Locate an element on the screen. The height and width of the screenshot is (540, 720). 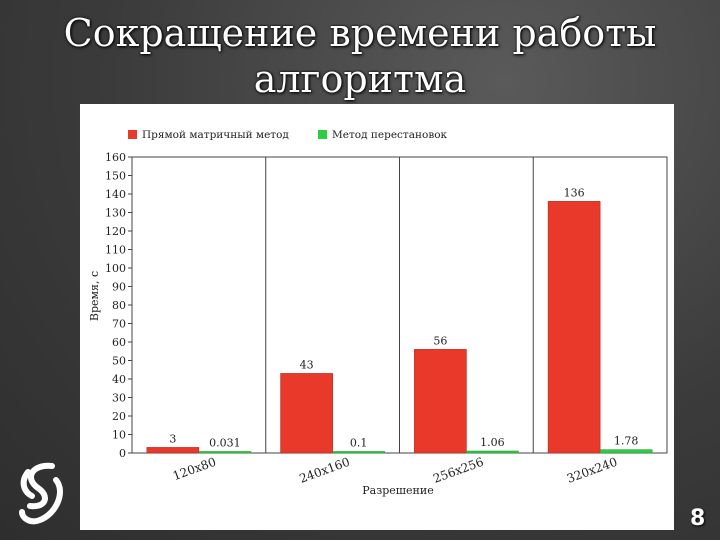
x-tick-label: 240x160 is located at coordinates (324, 470).